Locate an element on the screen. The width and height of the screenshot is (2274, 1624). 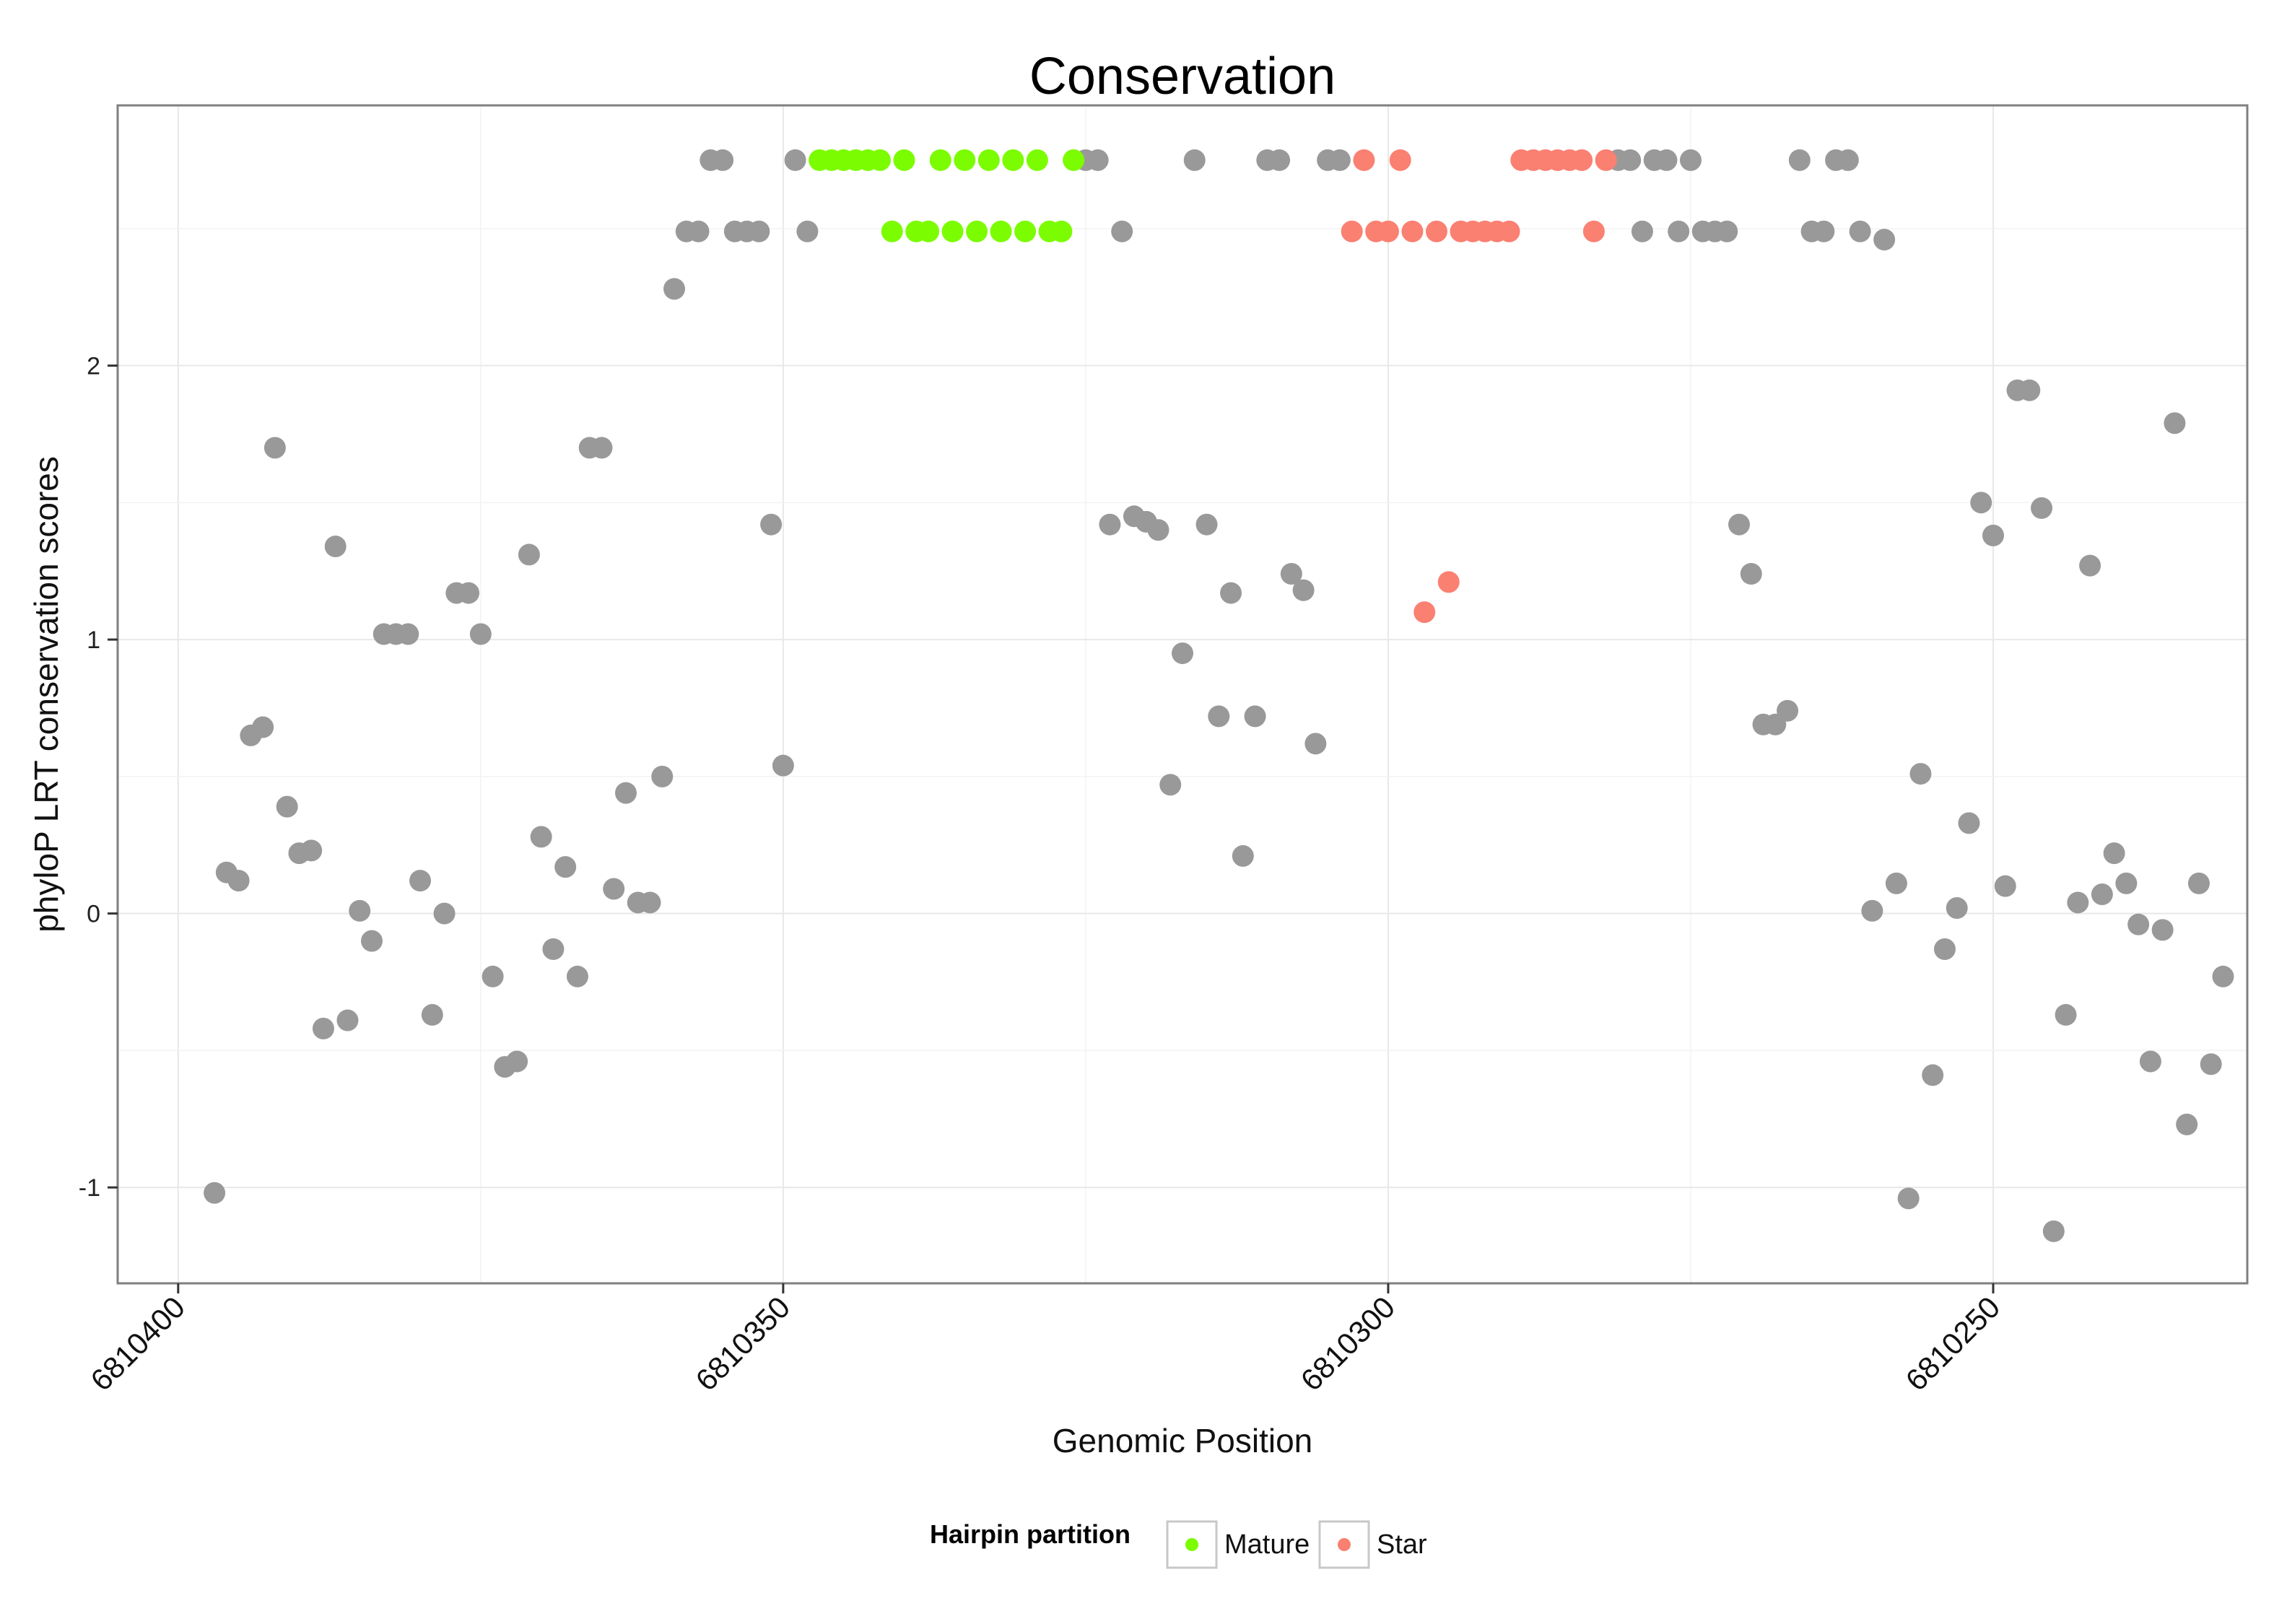
chart-title: Conservation is located at coordinates (1183, 76).